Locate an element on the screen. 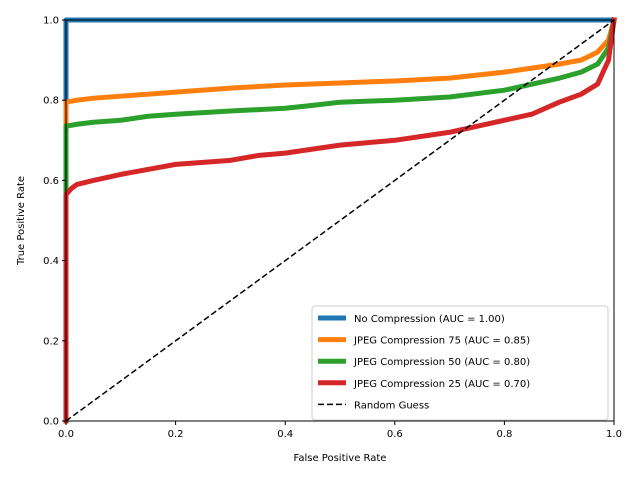 The image size is (640, 480). y-tick-label: 0.0 is located at coordinates (51, 422).